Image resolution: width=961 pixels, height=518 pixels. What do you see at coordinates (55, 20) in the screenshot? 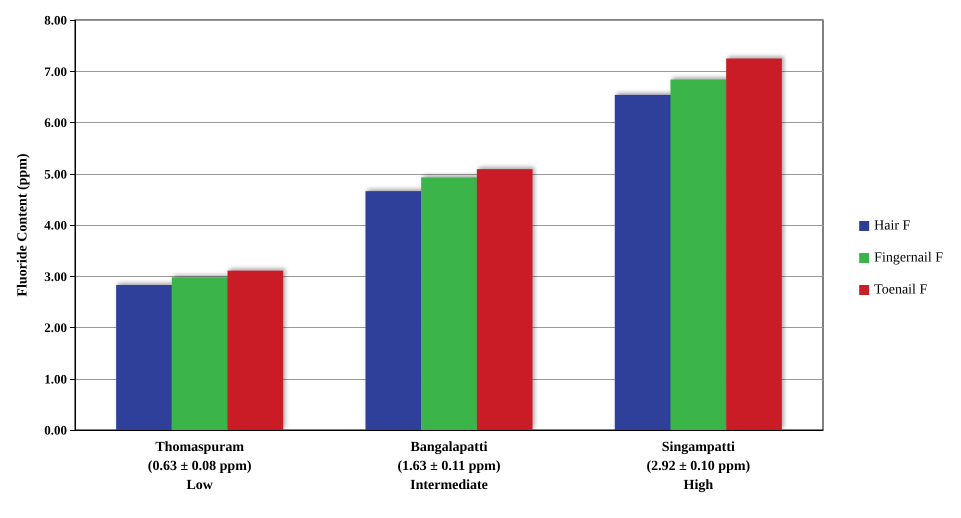
I see `y-tick-label: 8.00` at bounding box center [55, 20].